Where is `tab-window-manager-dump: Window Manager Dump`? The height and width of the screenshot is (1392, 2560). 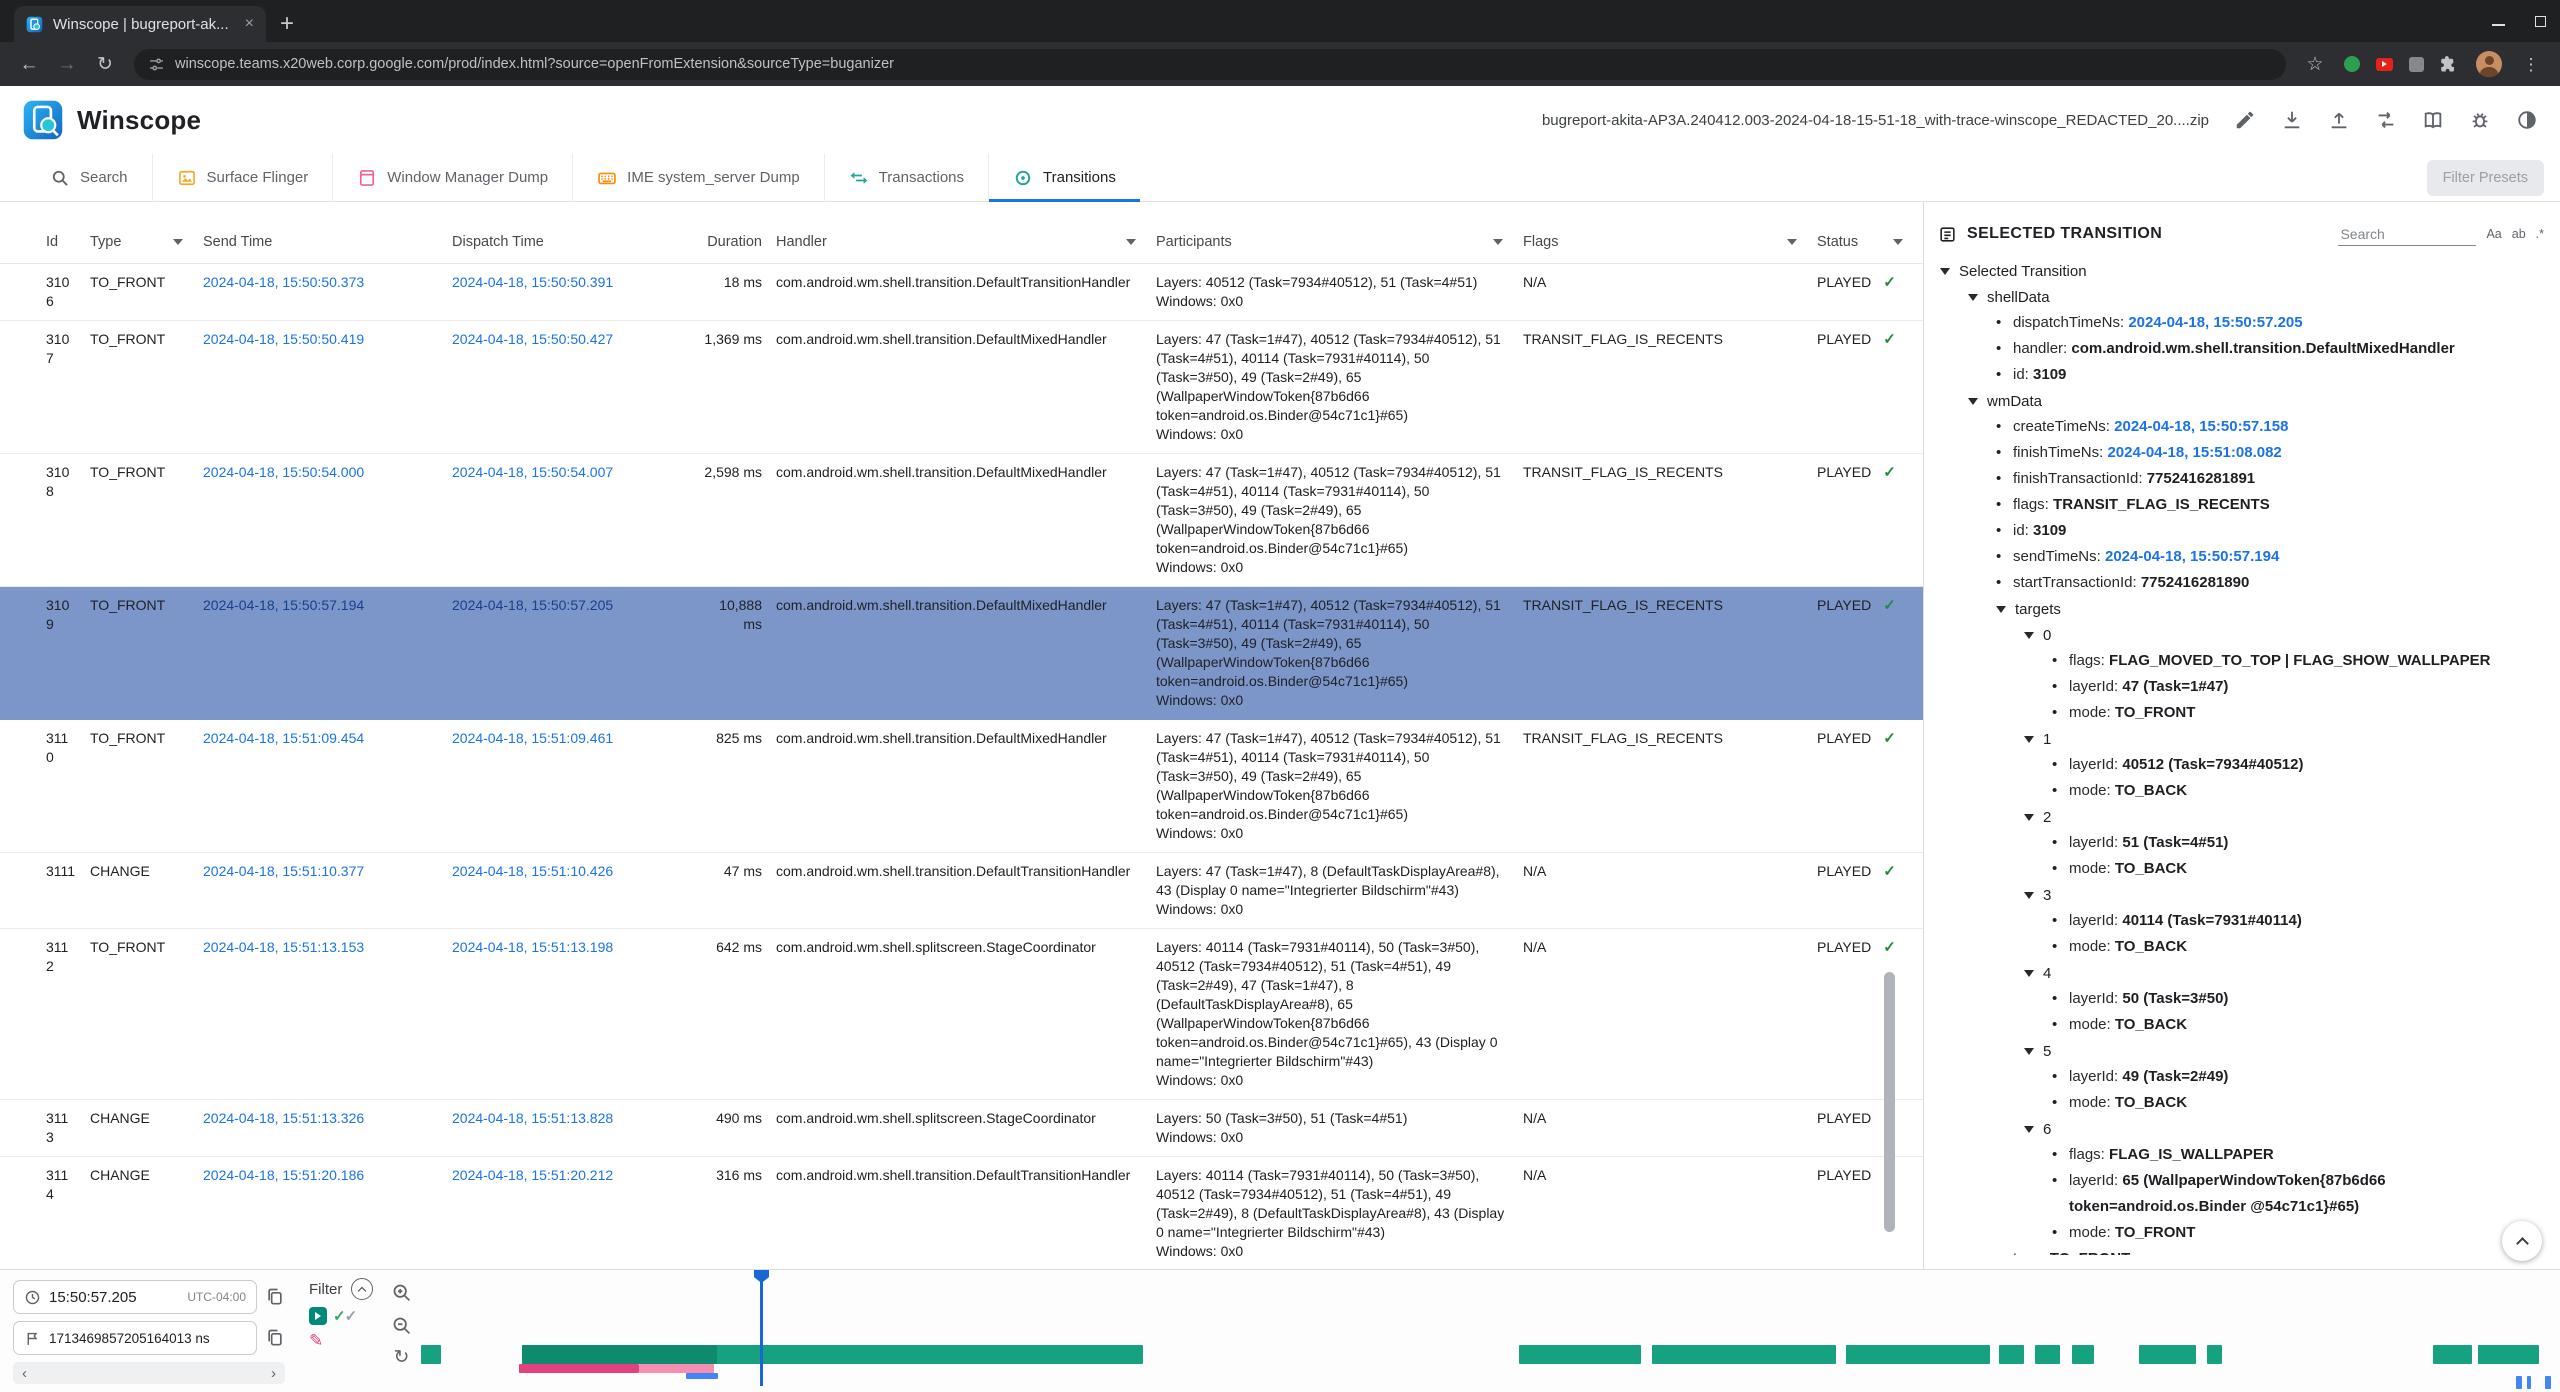 tab-window-manager-dump: Window Manager Dump is located at coordinates (452, 177).